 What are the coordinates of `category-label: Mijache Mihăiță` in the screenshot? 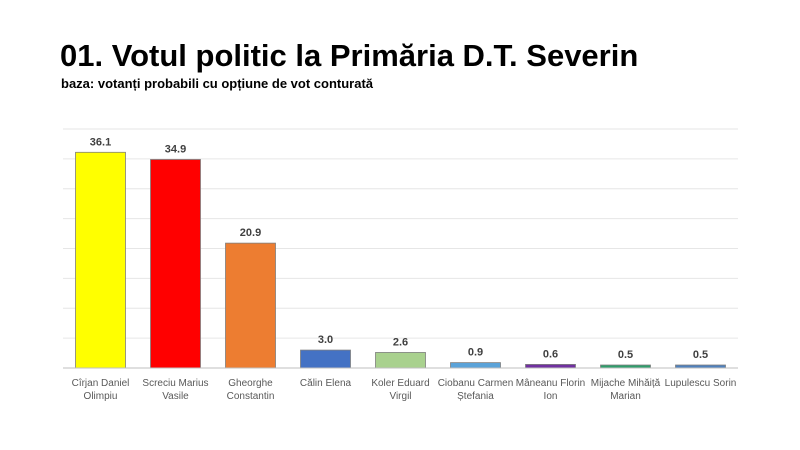 It's located at (626, 383).